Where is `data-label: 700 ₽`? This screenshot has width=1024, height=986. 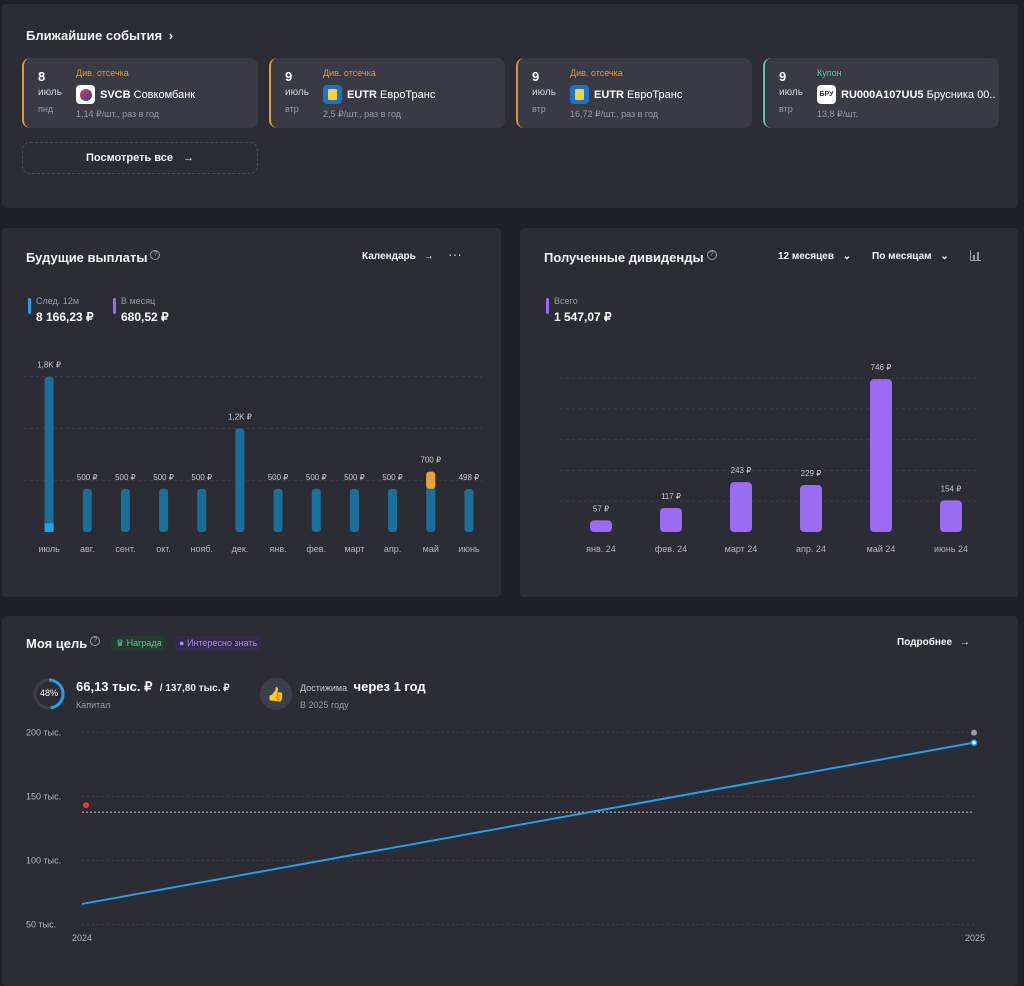 data-label: 700 ₽ is located at coordinates (430, 460).